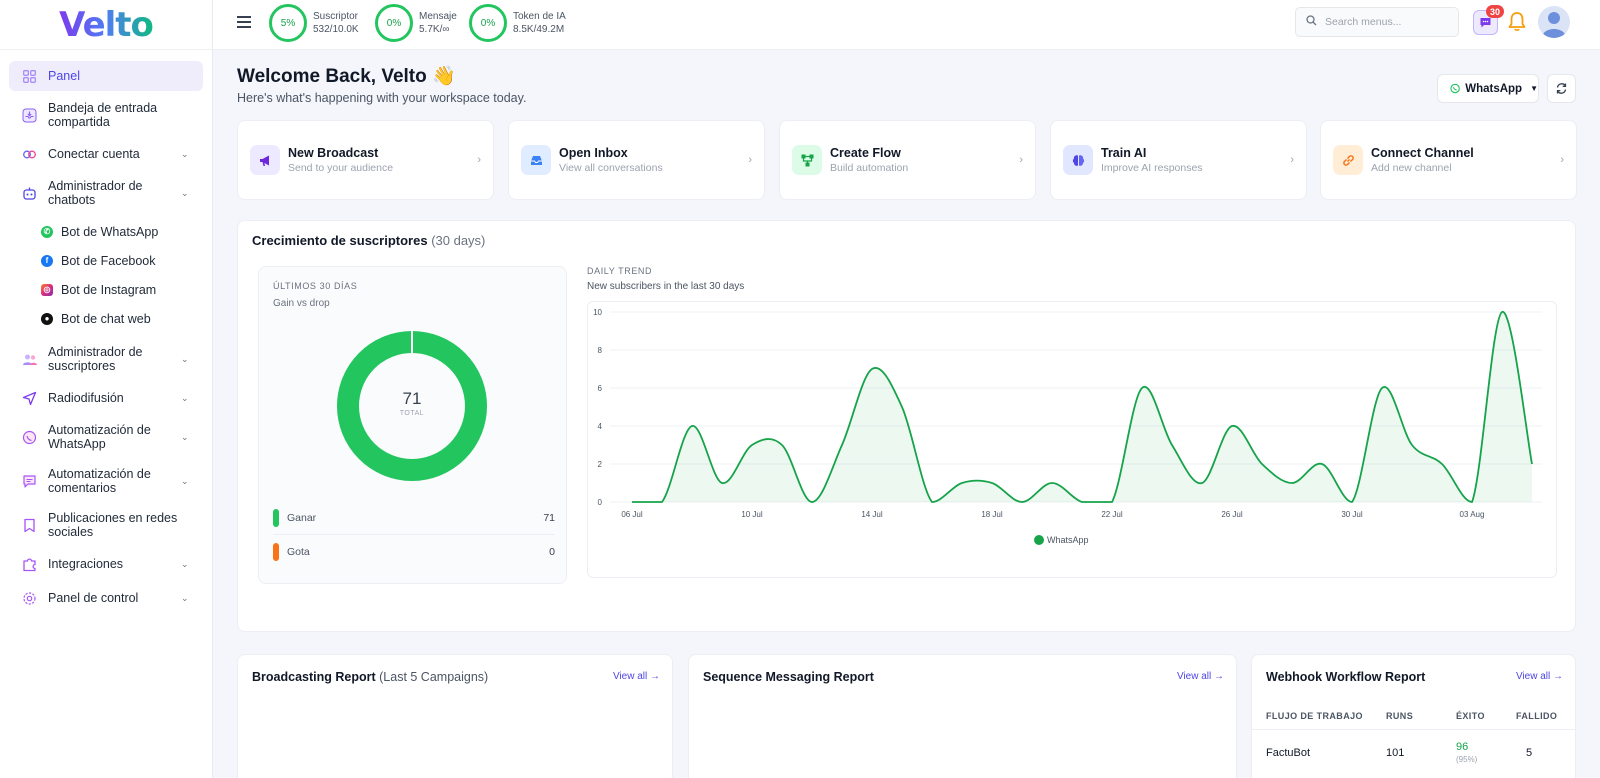 The image size is (1600, 778). What do you see at coordinates (549, 517) in the screenshot?
I see `legend-value: 71` at bounding box center [549, 517].